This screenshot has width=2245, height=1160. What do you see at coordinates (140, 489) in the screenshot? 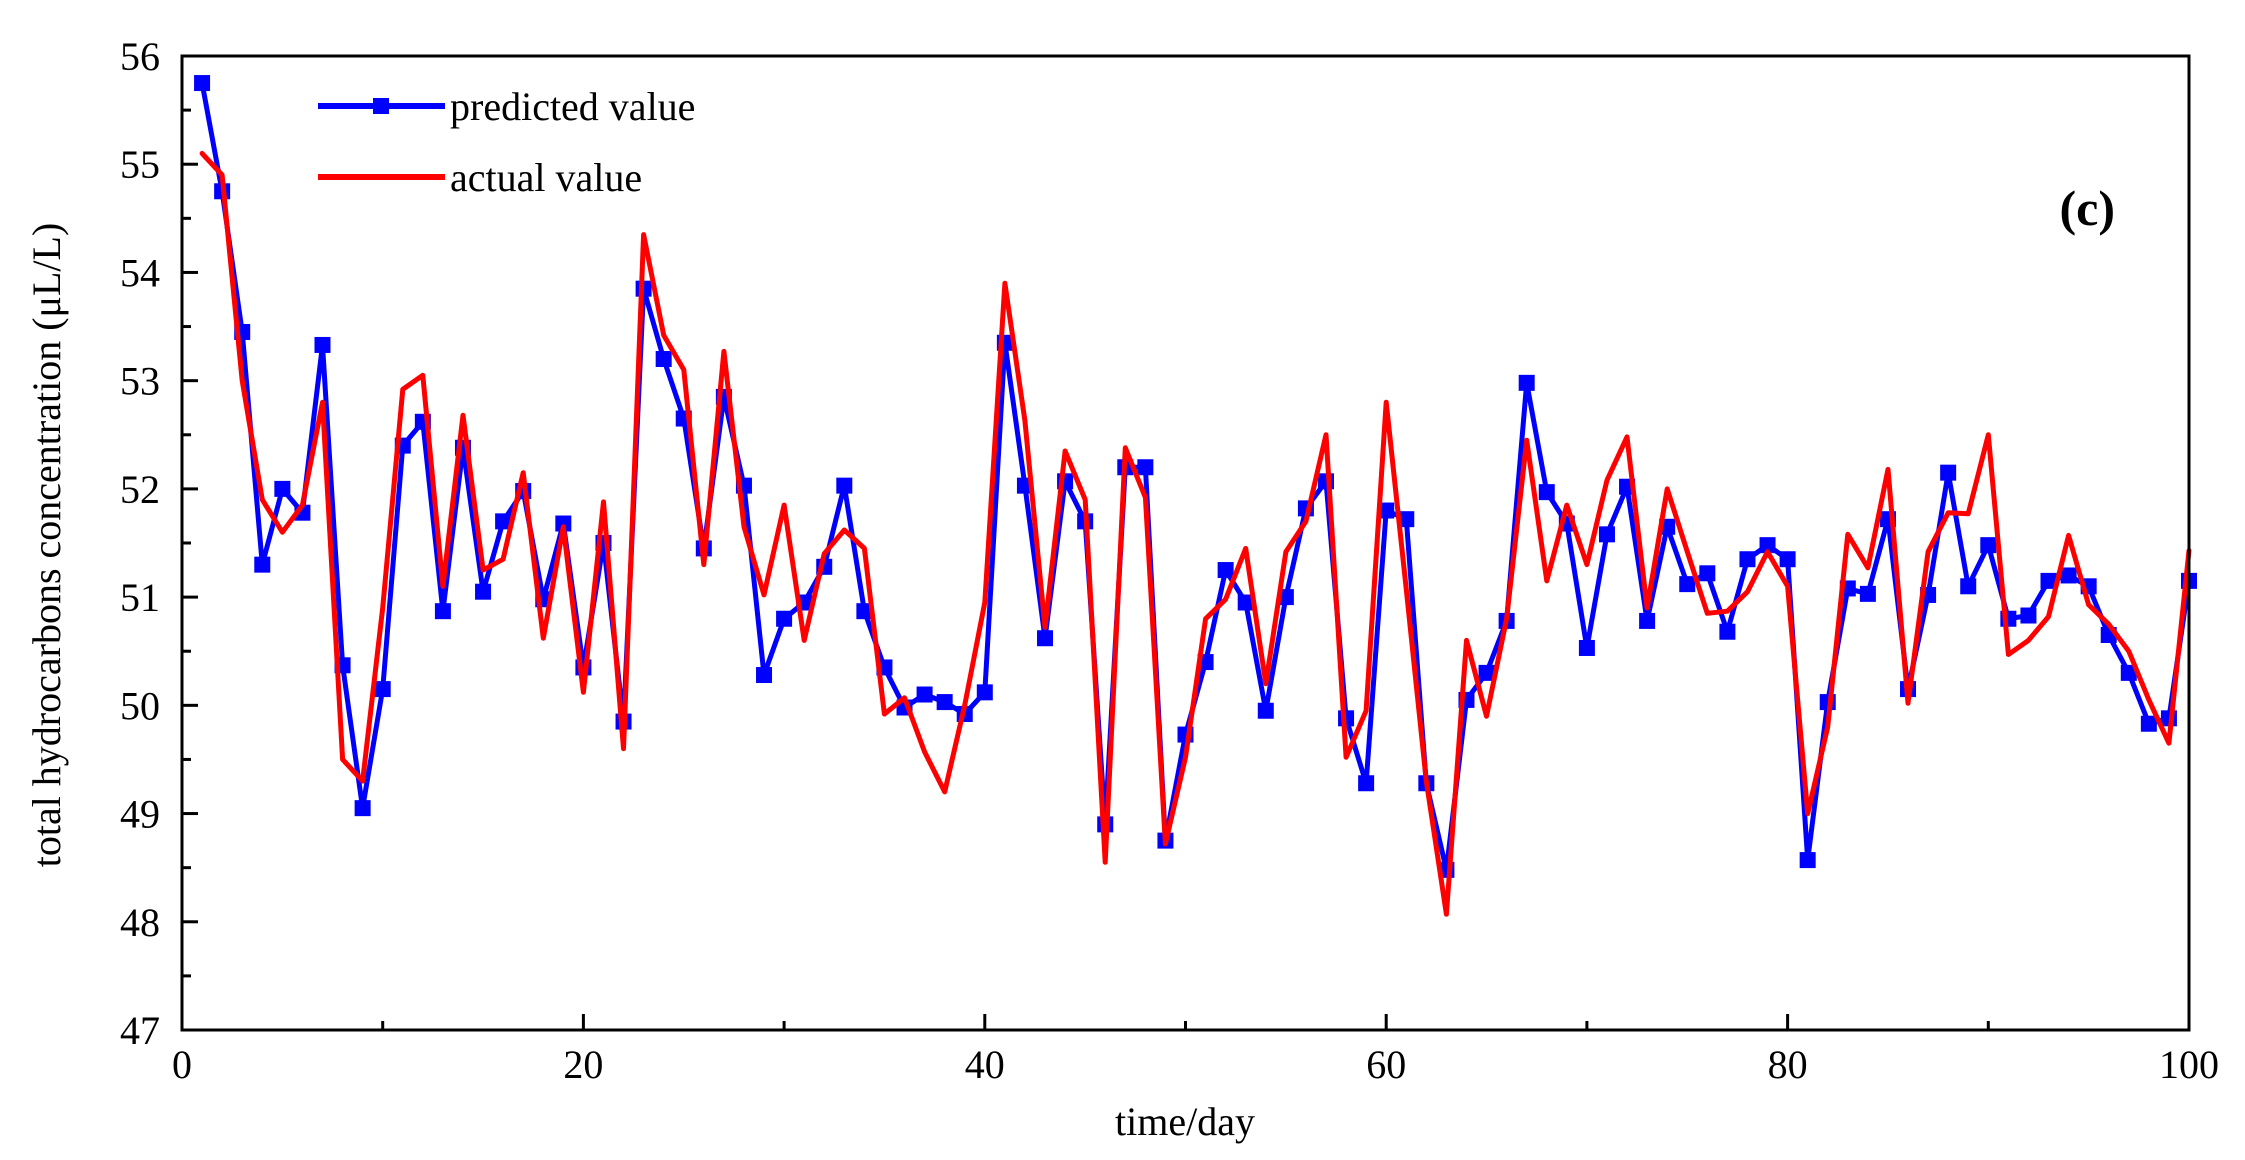
I see `y-tick-label: 52` at bounding box center [140, 489].